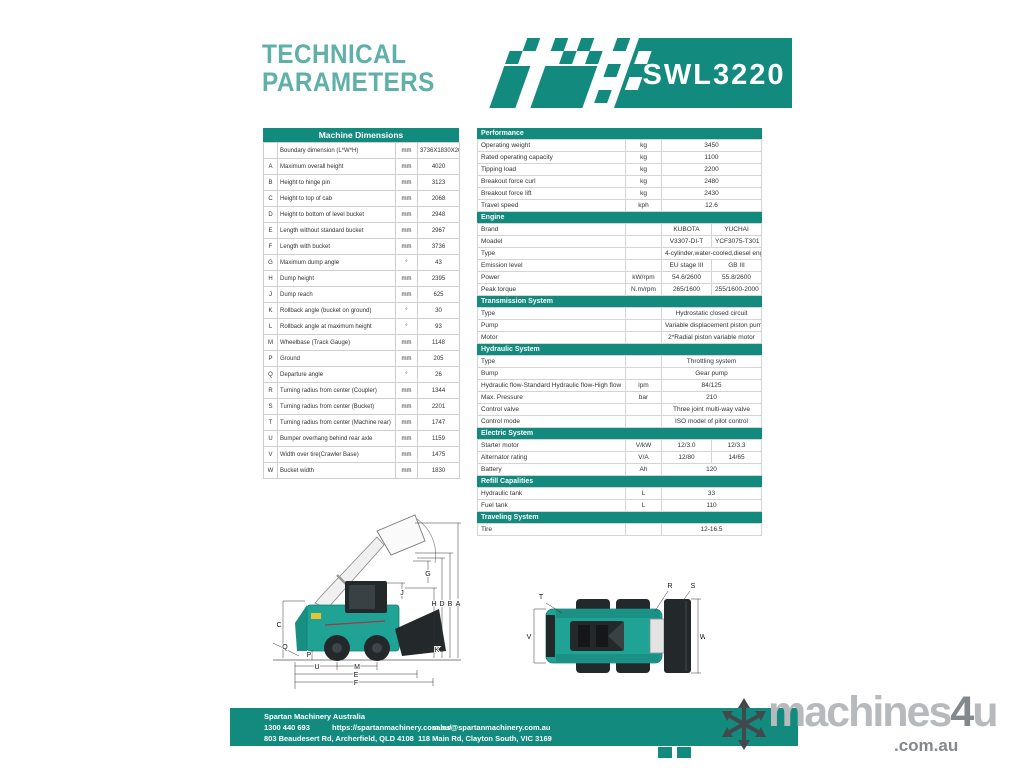 The width and height of the screenshot is (1024, 768). What do you see at coordinates (336, 150) in the screenshot?
I see `dimension-lbl: Boundary dimension (L*W*H)` at bounding box center [336, 150].